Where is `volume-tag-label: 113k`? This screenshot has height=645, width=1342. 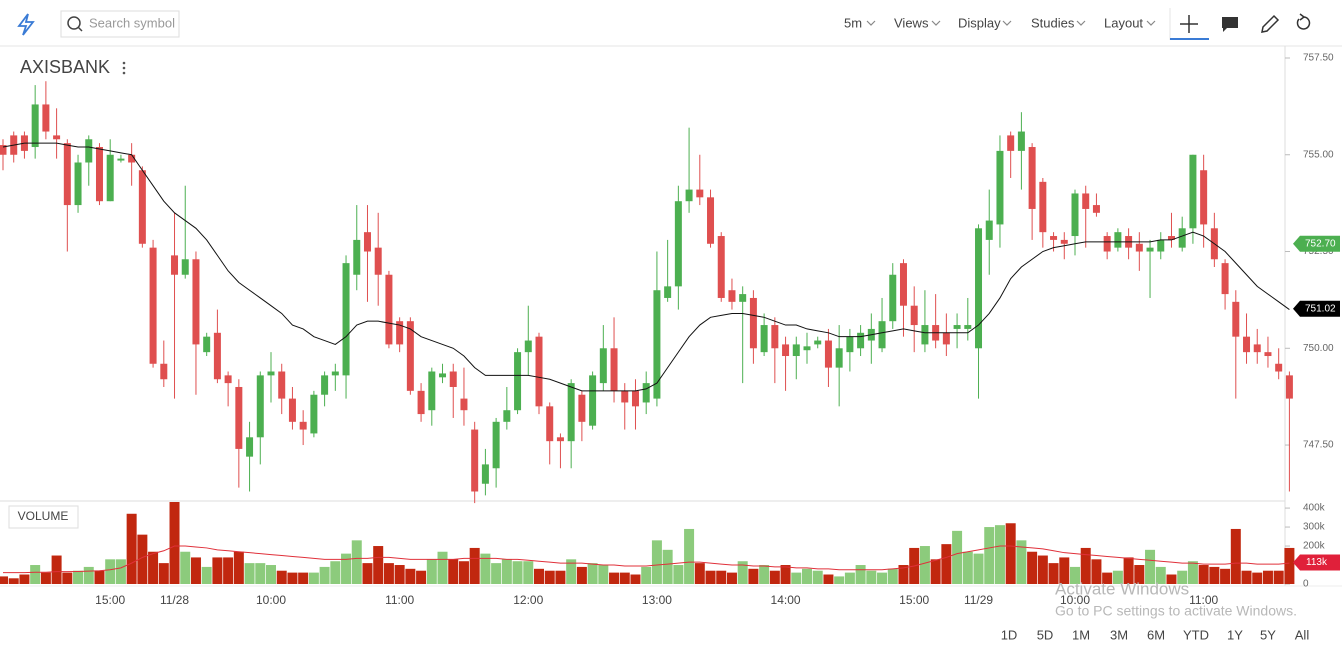
volume-tag-label: 113k is located at coordinates (1317, 562).